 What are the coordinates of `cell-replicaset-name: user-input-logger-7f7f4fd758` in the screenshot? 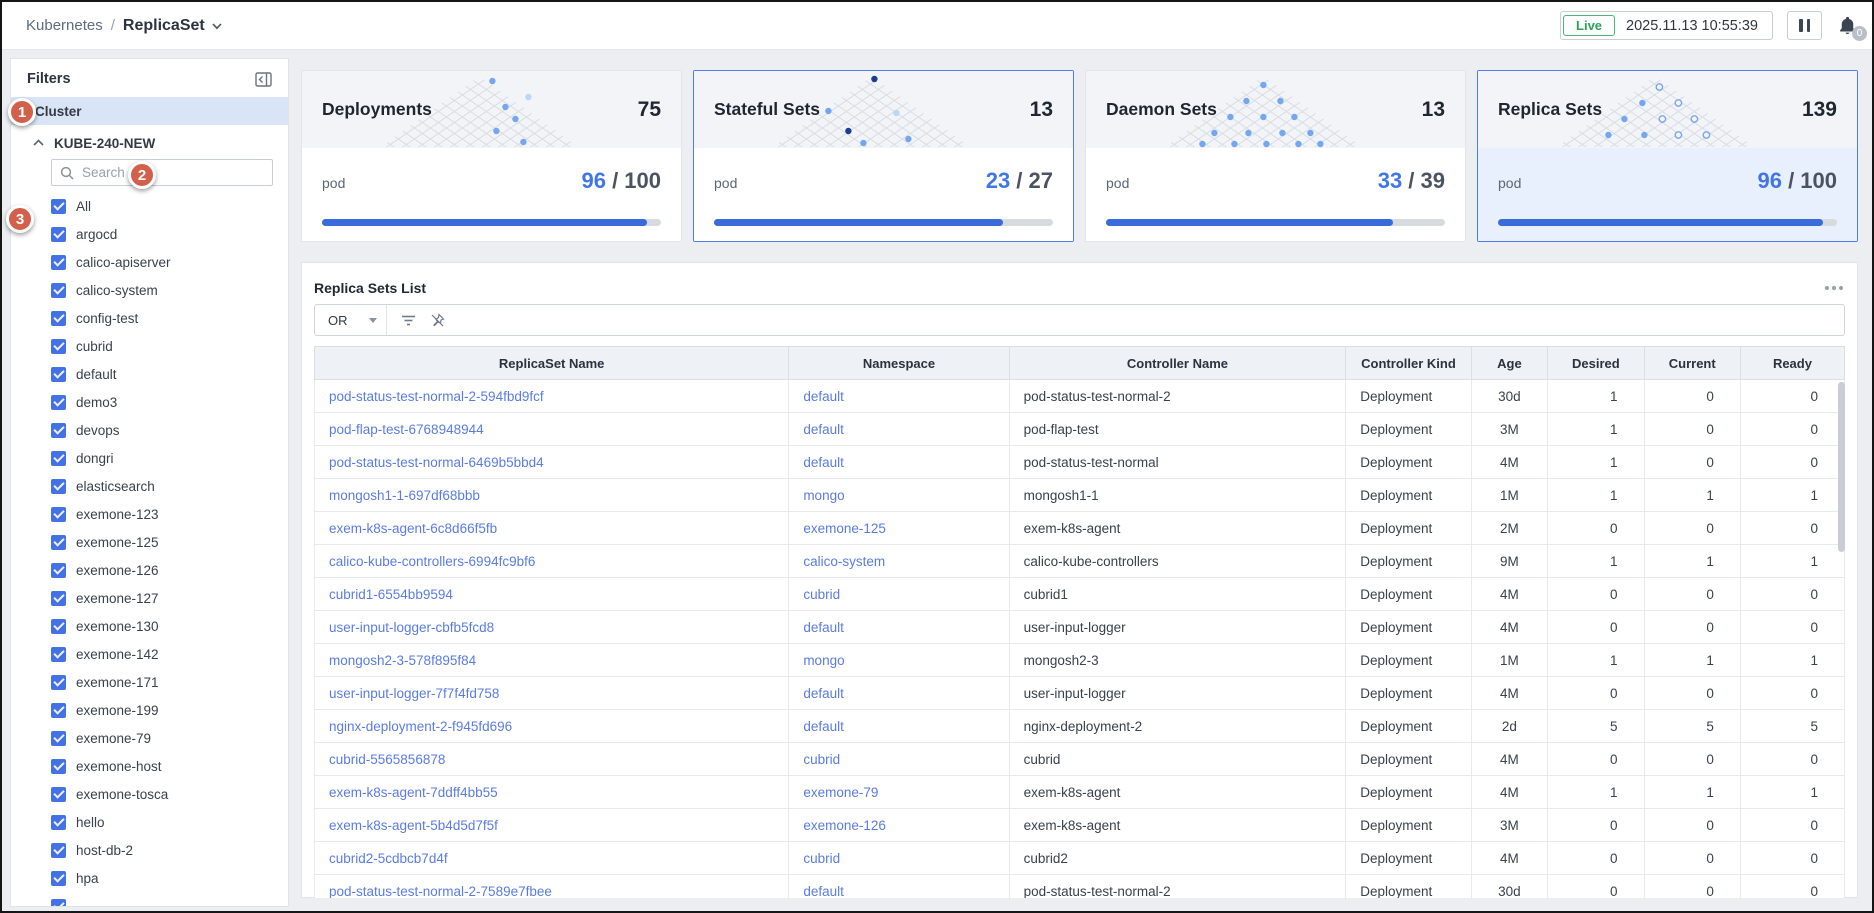 It's located at (552, 693).